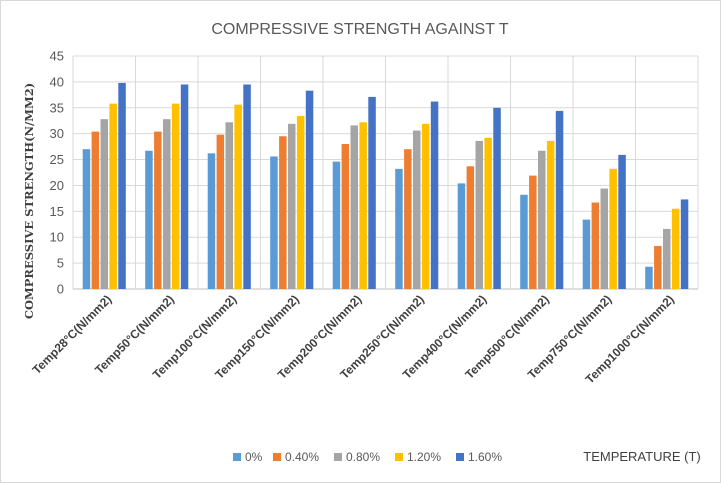  What do you see at coordinates (57, 159) in the screenshot?
I see `y-tick-label: 25` at bounding box center [57, 159].